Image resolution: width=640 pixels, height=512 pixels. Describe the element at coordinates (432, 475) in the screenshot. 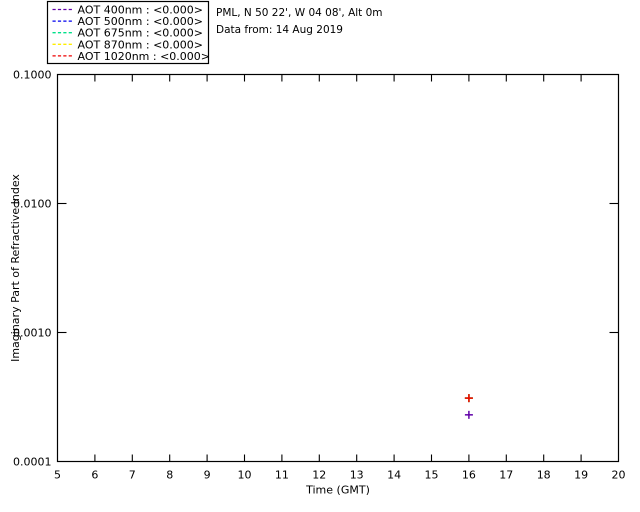

I see `x-tick-label: 15` at that location.